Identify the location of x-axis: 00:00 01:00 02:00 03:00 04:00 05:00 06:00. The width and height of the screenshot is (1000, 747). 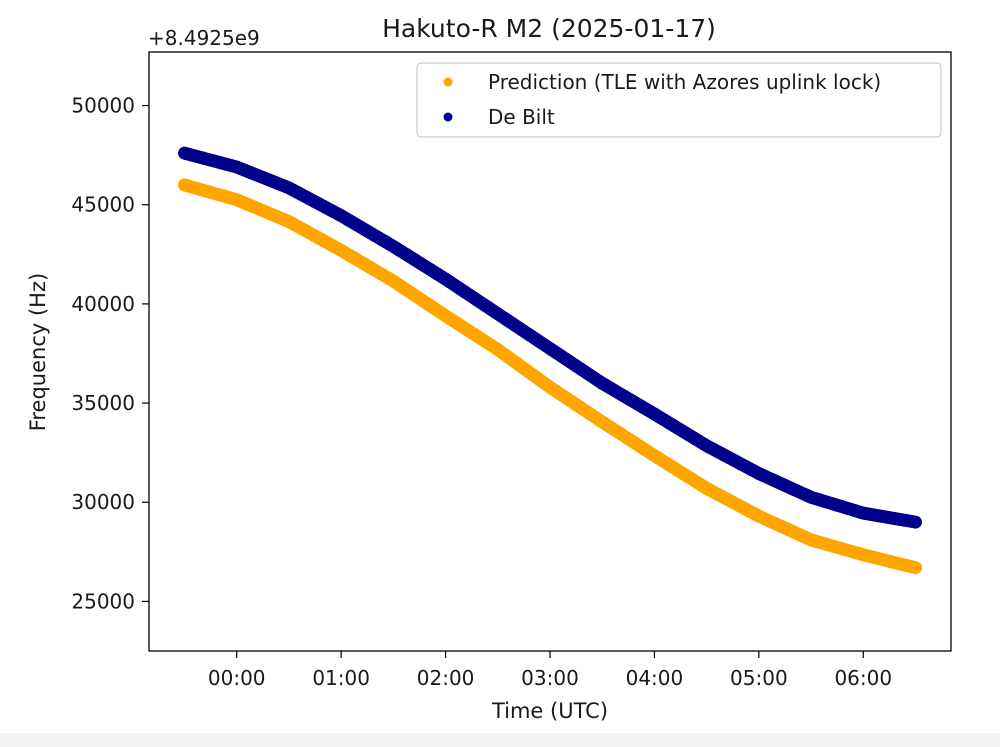
(550, 670).